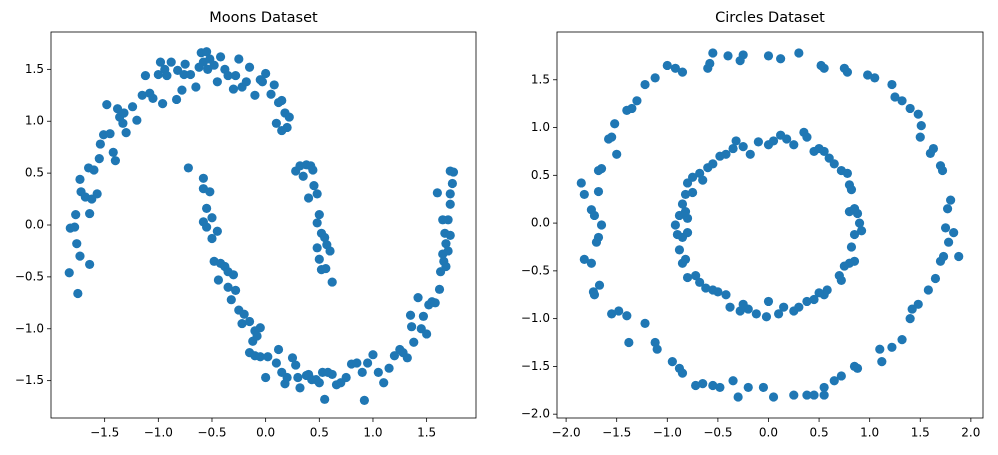 The width and height of the screenshot is (998, 455). What do you see at coordinates (540, 127) in the screenshot?
I see `y-tick-label: 1.0` at bounding box center [540, 127].